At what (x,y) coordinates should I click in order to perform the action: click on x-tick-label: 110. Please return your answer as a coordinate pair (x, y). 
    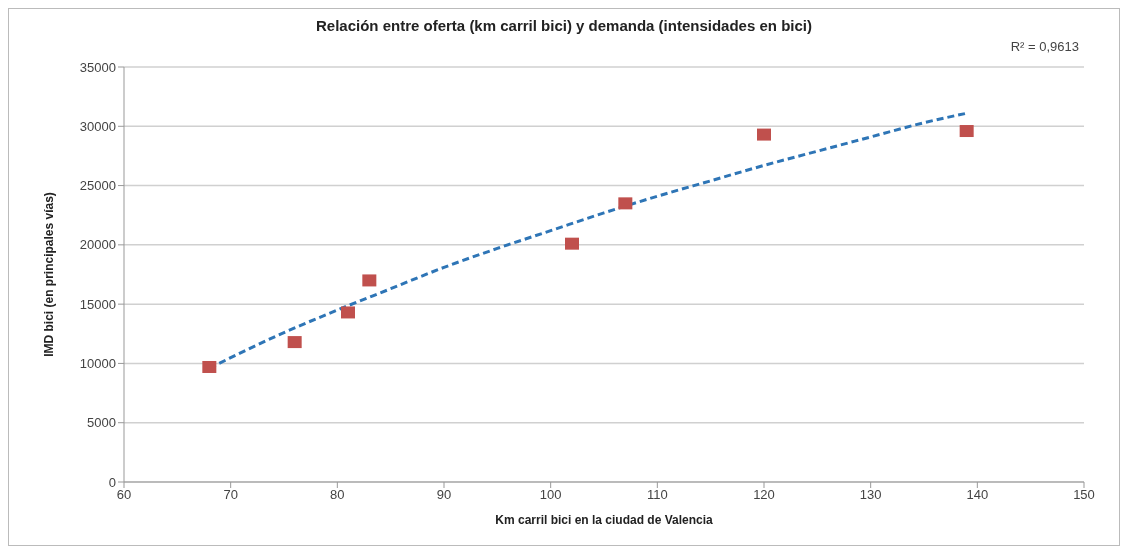
    Looking at the image, I should click on (657, 495).